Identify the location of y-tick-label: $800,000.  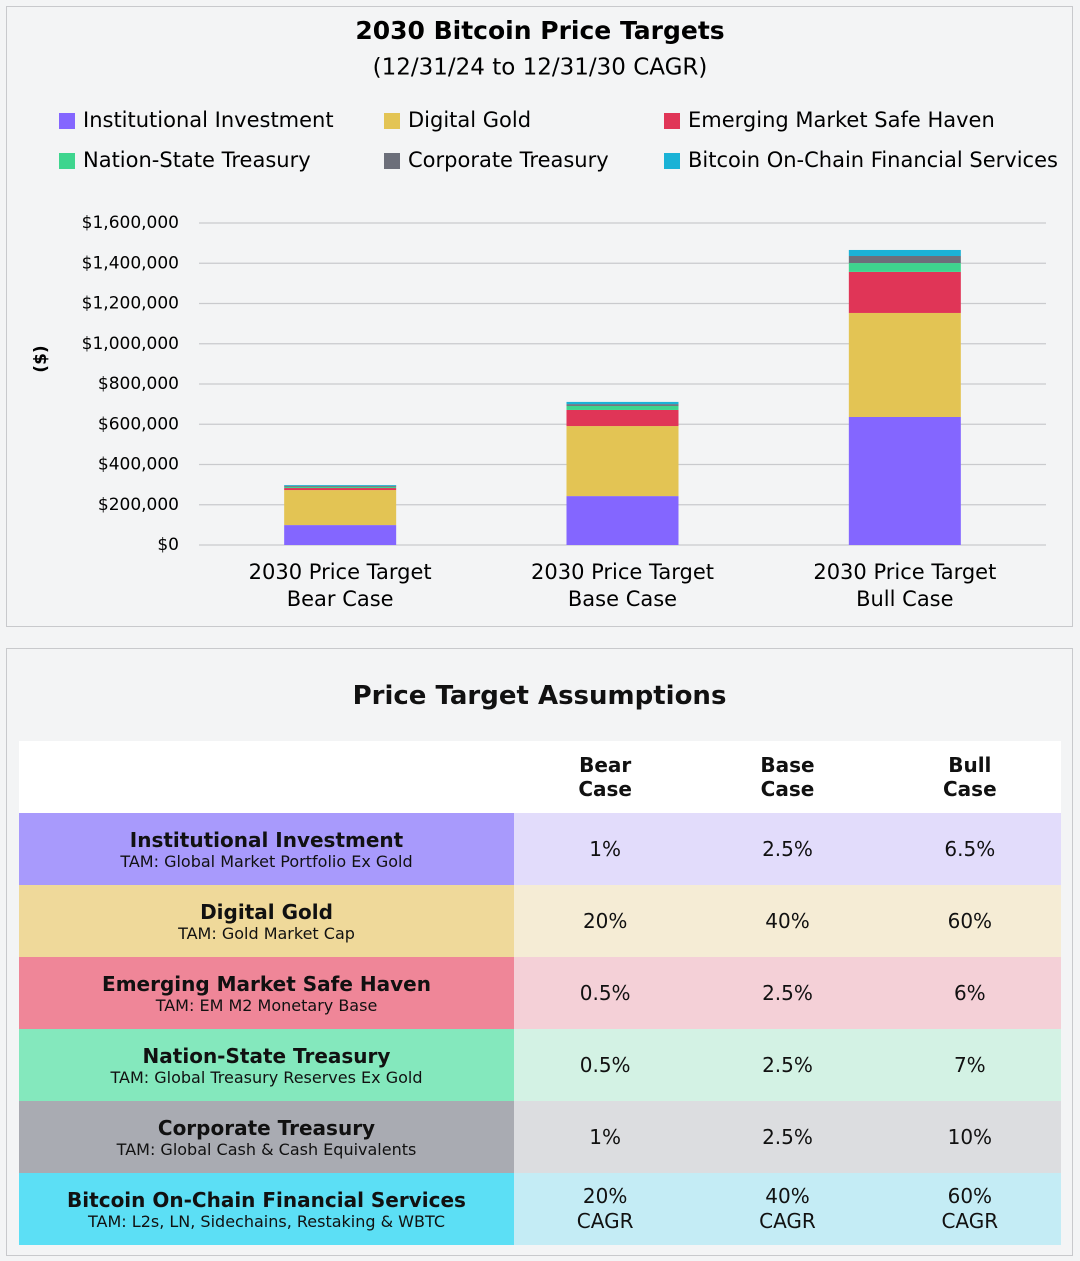
(138, 384).